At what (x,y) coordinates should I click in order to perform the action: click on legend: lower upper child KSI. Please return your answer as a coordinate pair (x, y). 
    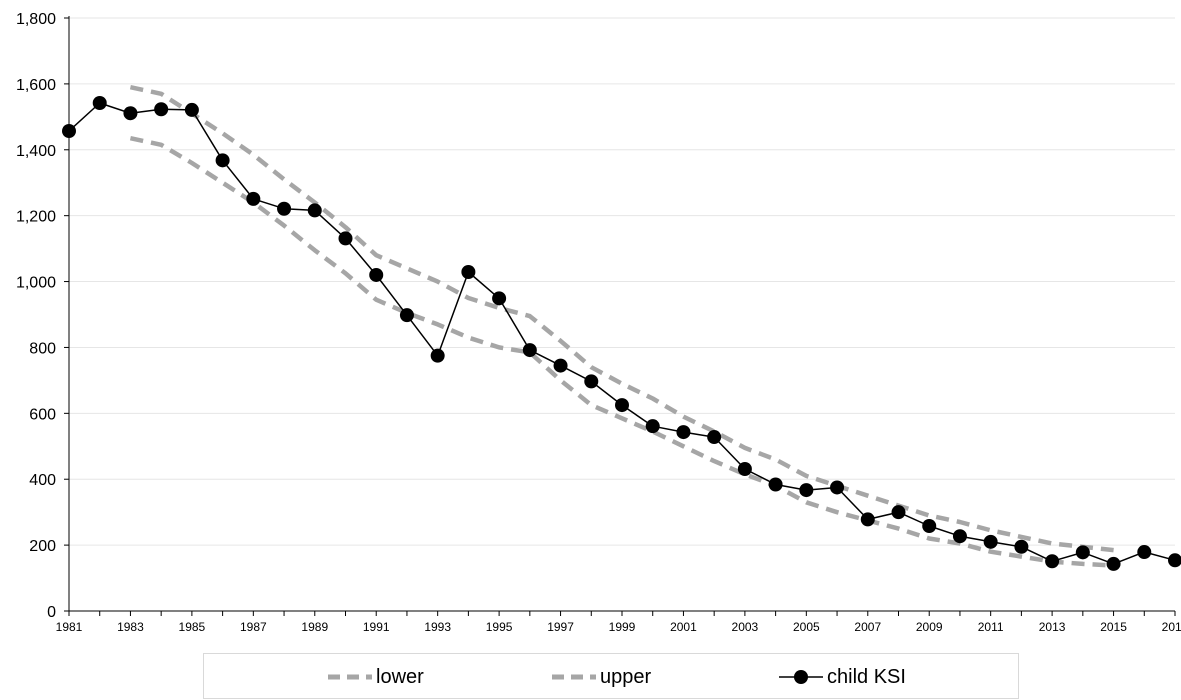
    Looking at the image, I should click on (611, 676).